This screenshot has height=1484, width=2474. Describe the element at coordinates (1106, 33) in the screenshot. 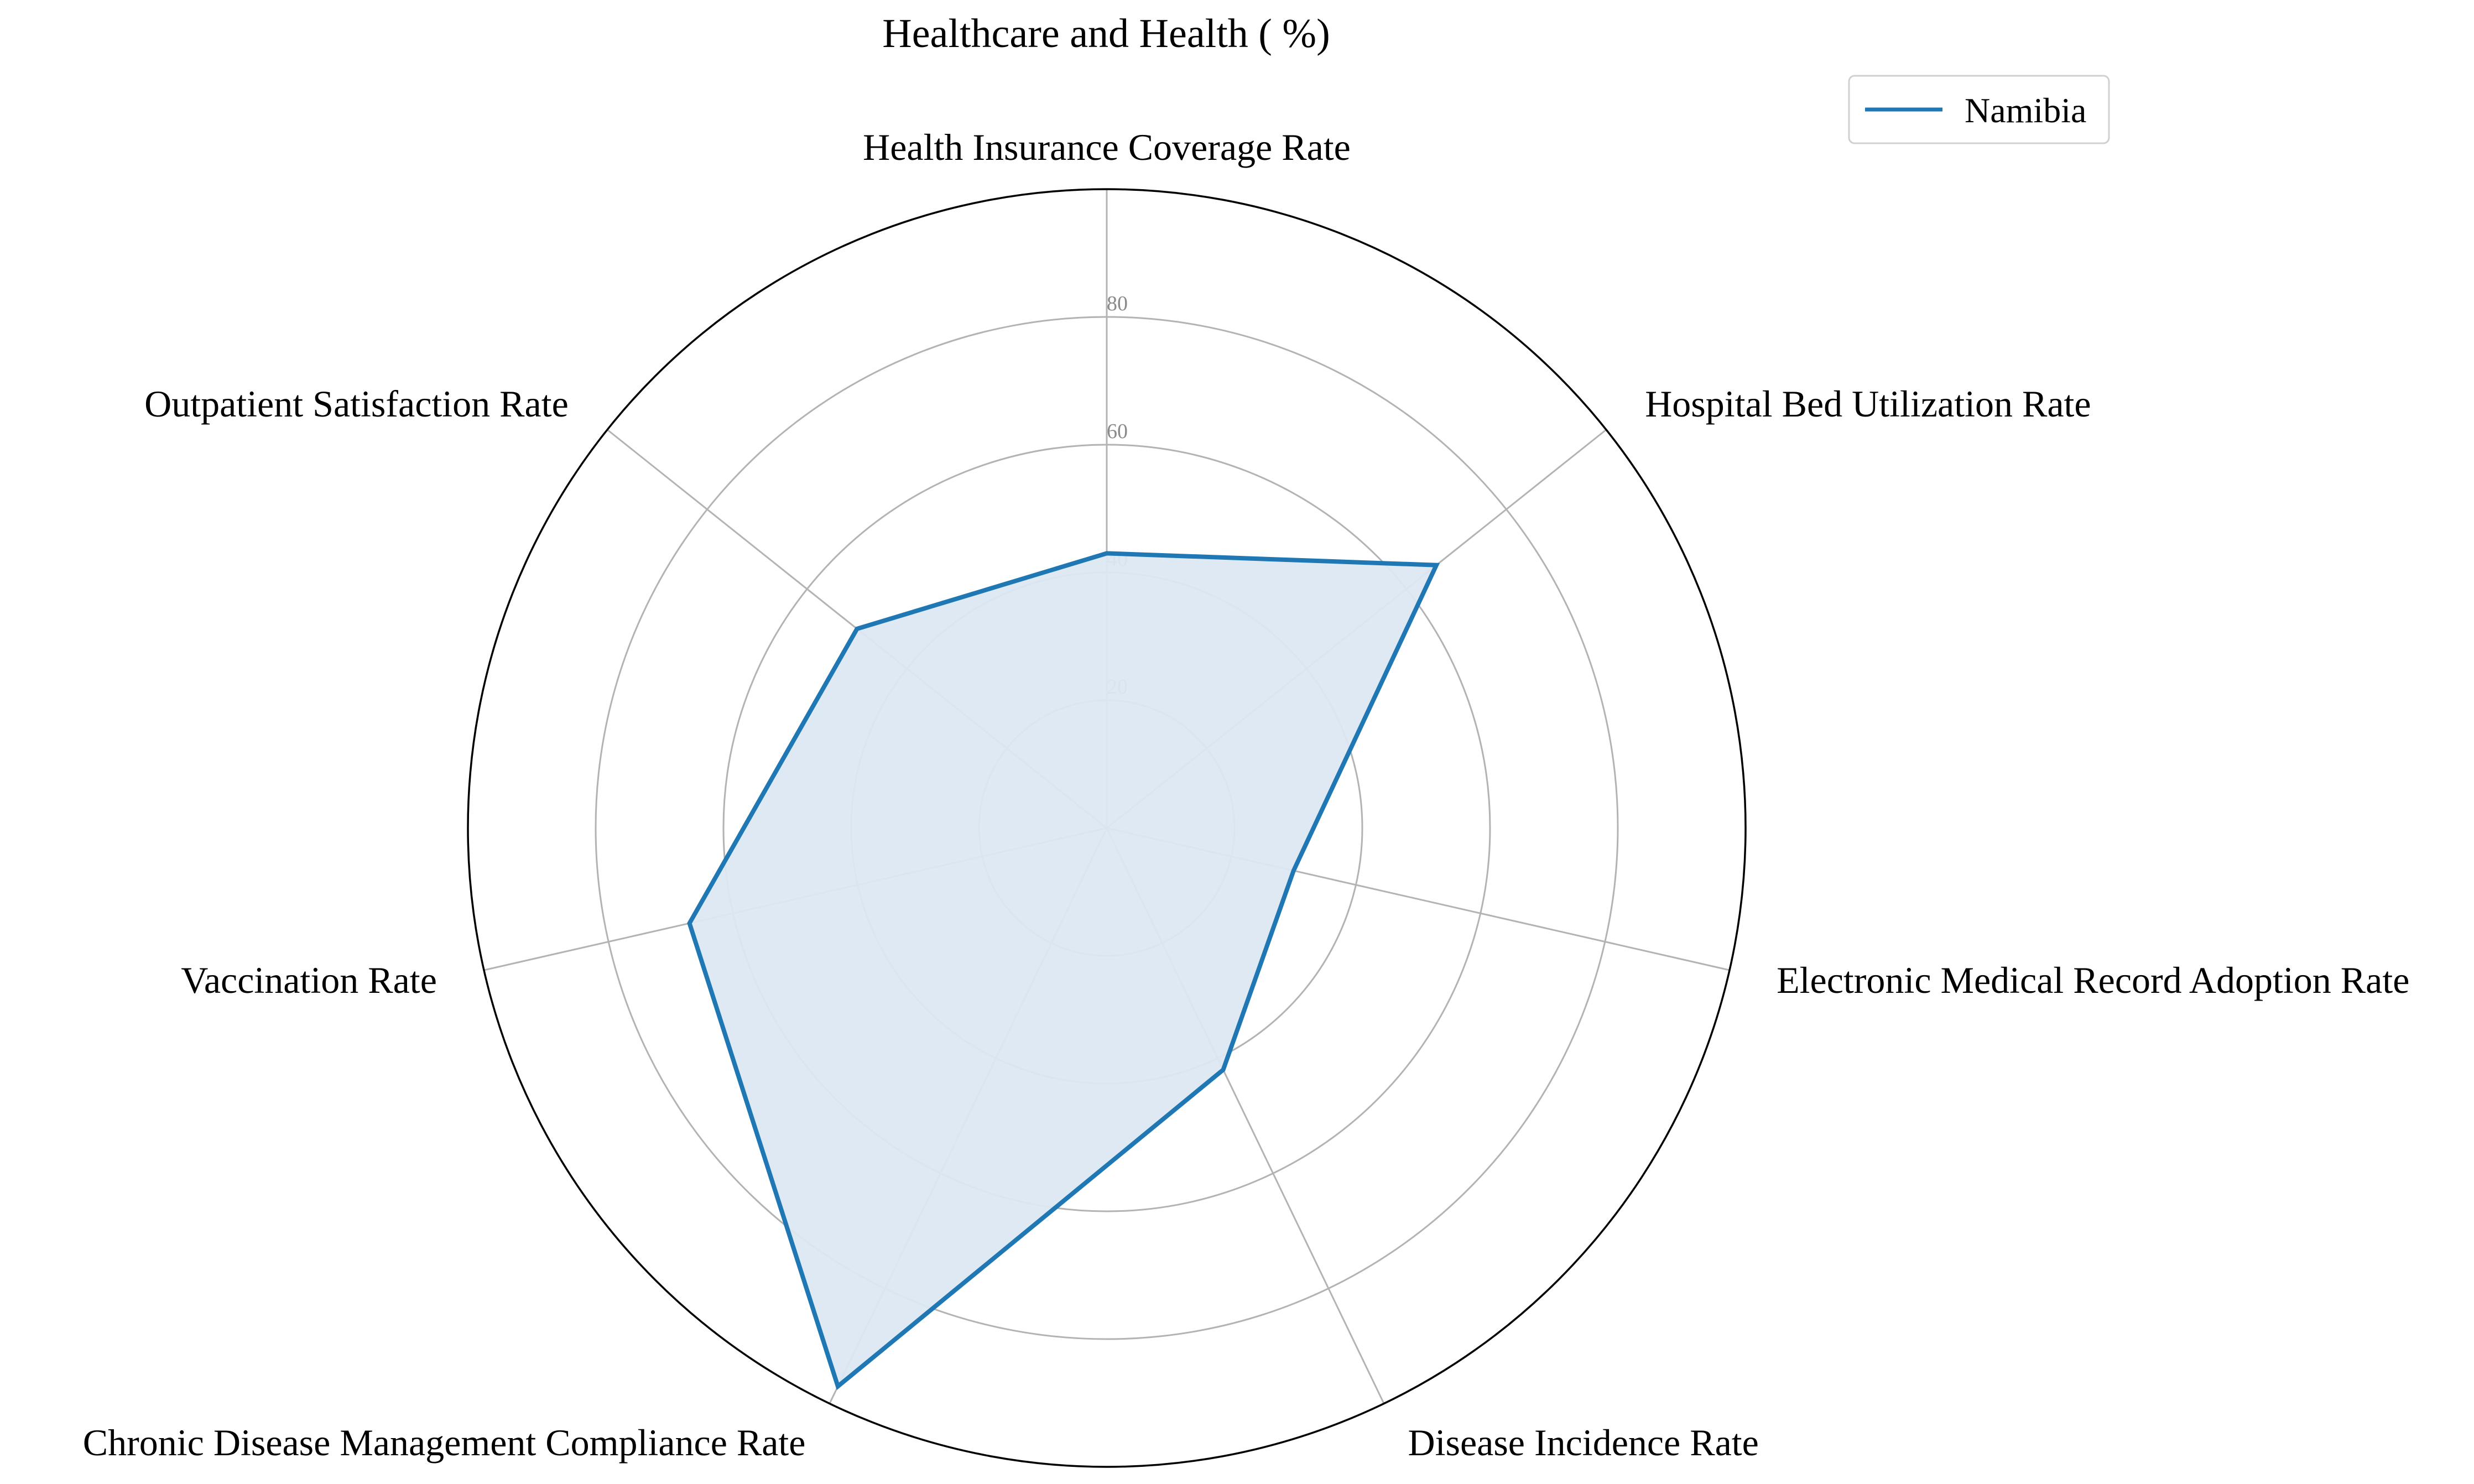

I see `chart-title: Healthcare and Health ( %)` at that location.